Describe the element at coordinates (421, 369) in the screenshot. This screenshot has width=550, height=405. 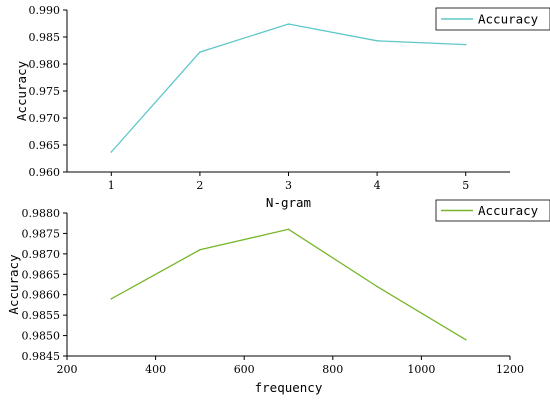
I see `x-tick-label: 1000` at that location.